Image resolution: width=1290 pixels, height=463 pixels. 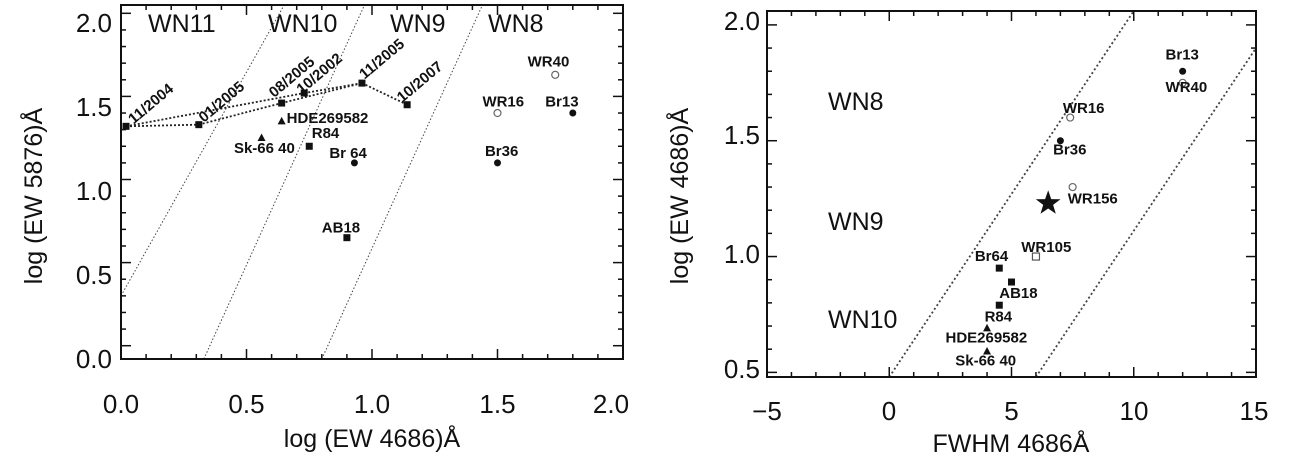 I want to click on left-y-tick-label: 1.0, so click(x=94, y=191).